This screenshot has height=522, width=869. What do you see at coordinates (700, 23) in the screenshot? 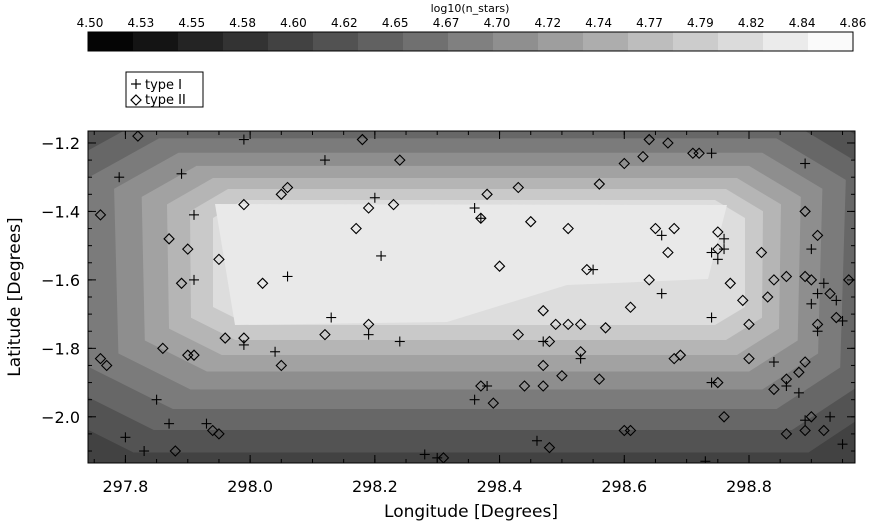
I see `colorbar-tick-label: 4.79` at bounding box center [700, 23].